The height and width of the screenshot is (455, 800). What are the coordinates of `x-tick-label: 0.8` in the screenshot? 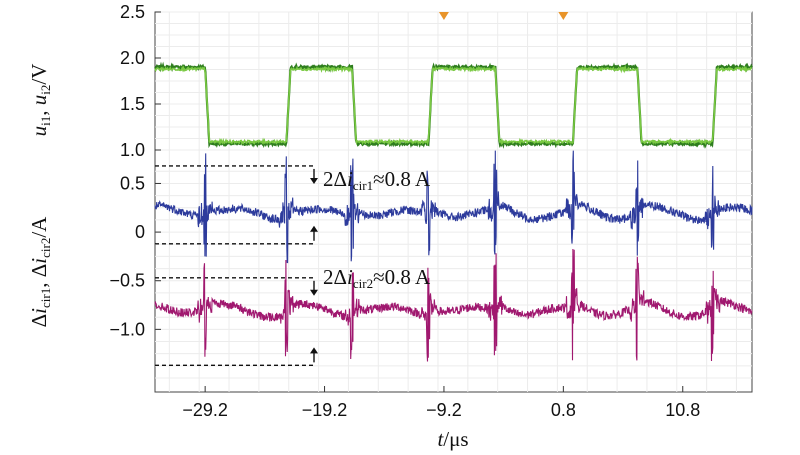 It's located at (563, 410).